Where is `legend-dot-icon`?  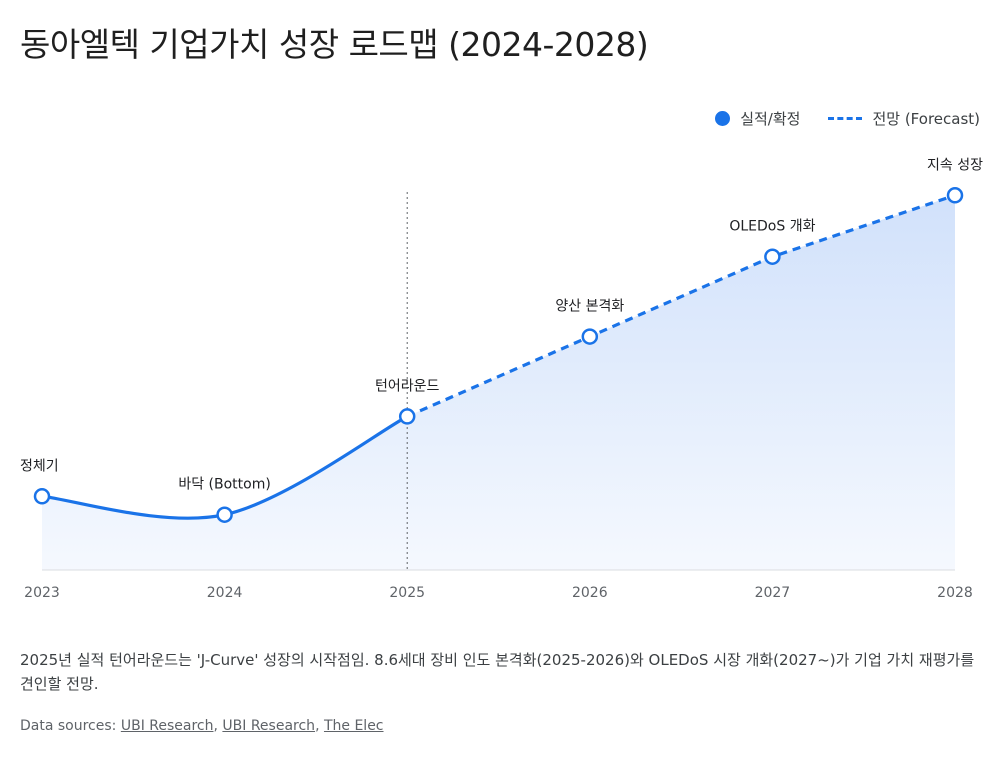 legend-dot-icon is located at coordinates (723, 118).